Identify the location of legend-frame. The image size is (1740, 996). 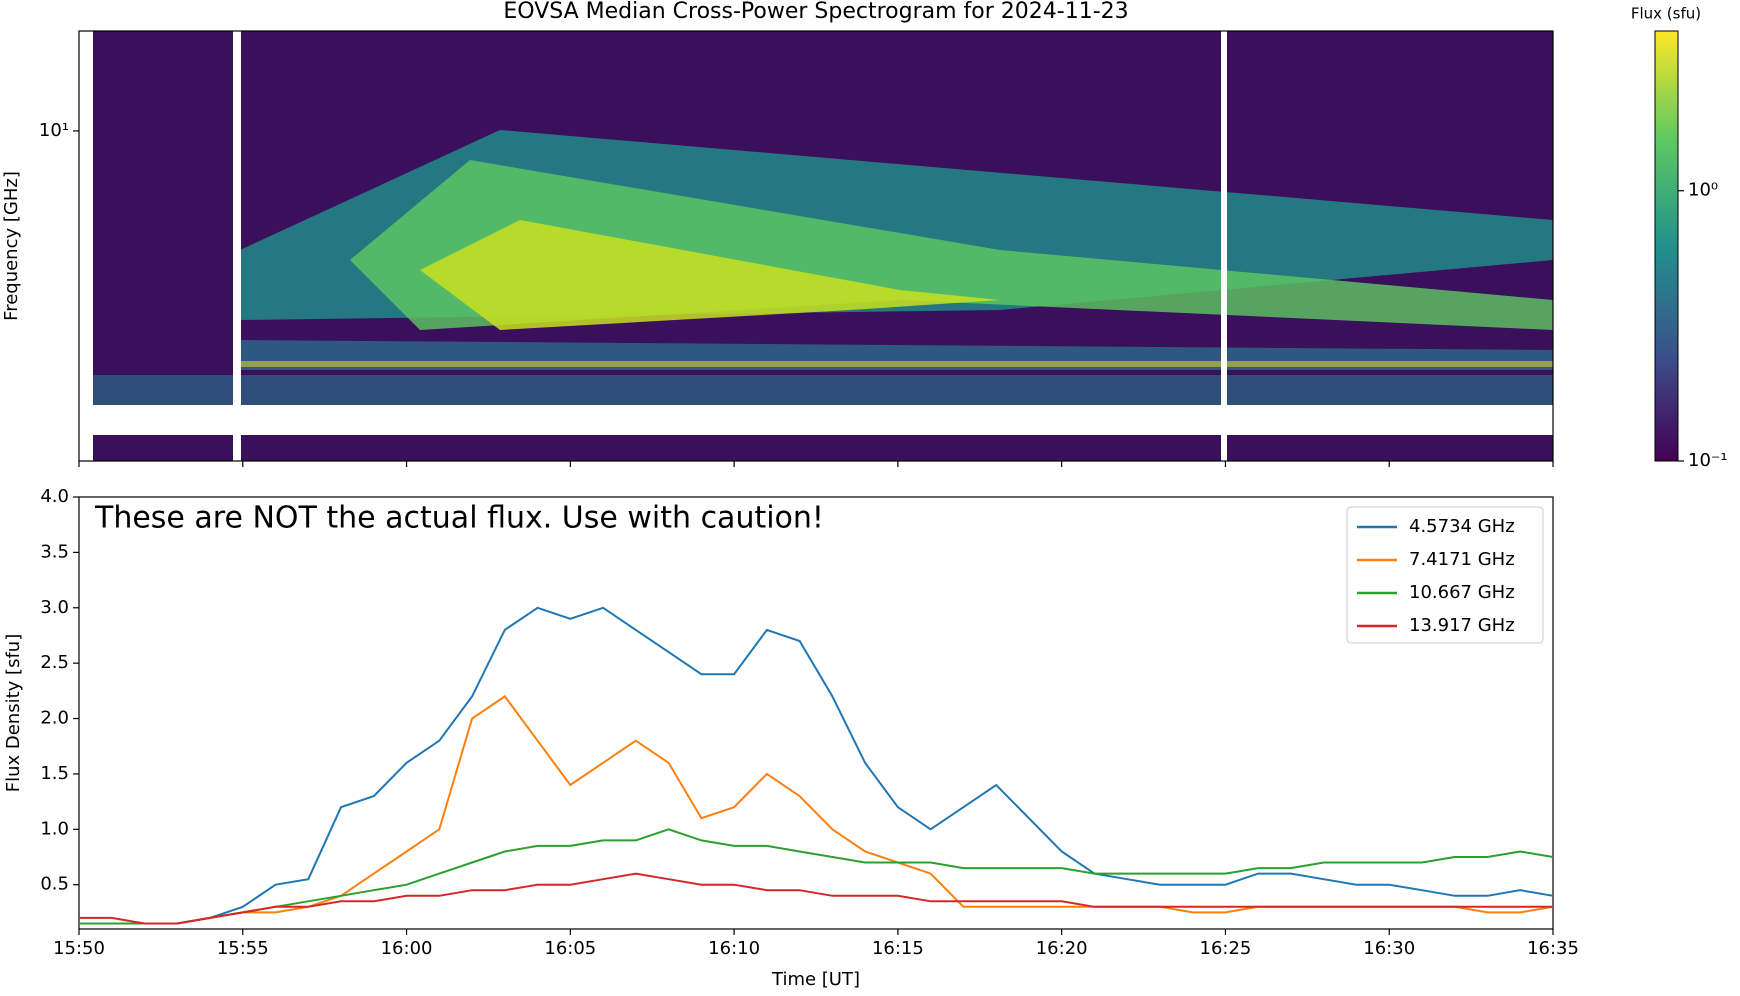
(1445, 575).